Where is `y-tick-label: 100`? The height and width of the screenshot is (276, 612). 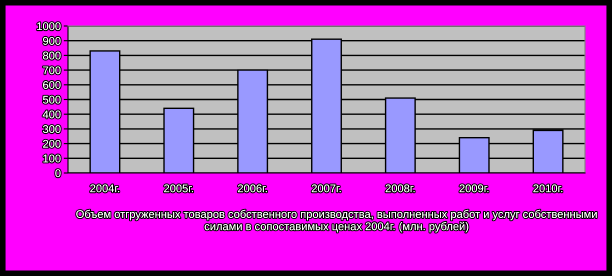
y-tick-label: 100 is located at coordinates (52, 158).